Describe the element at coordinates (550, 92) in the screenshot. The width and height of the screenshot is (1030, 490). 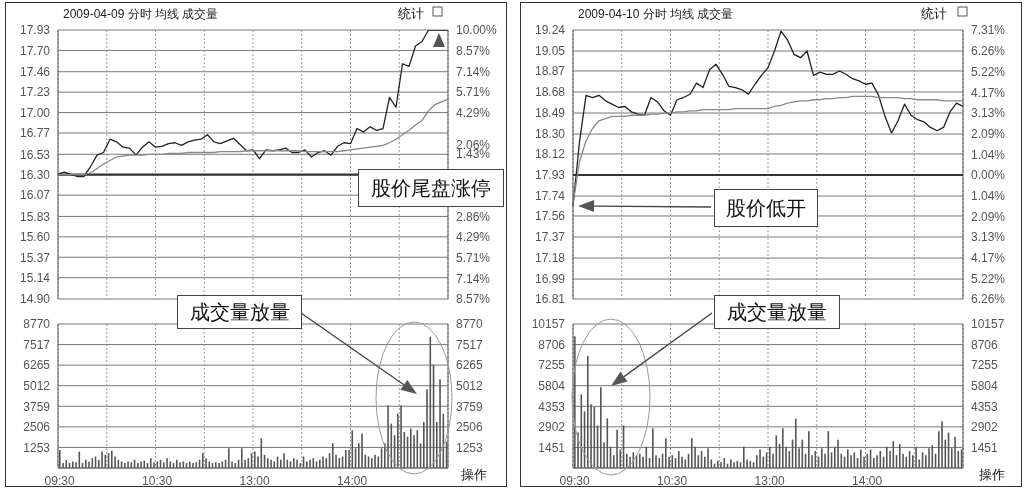
I see `y-tick-label: 18.68` at that location.